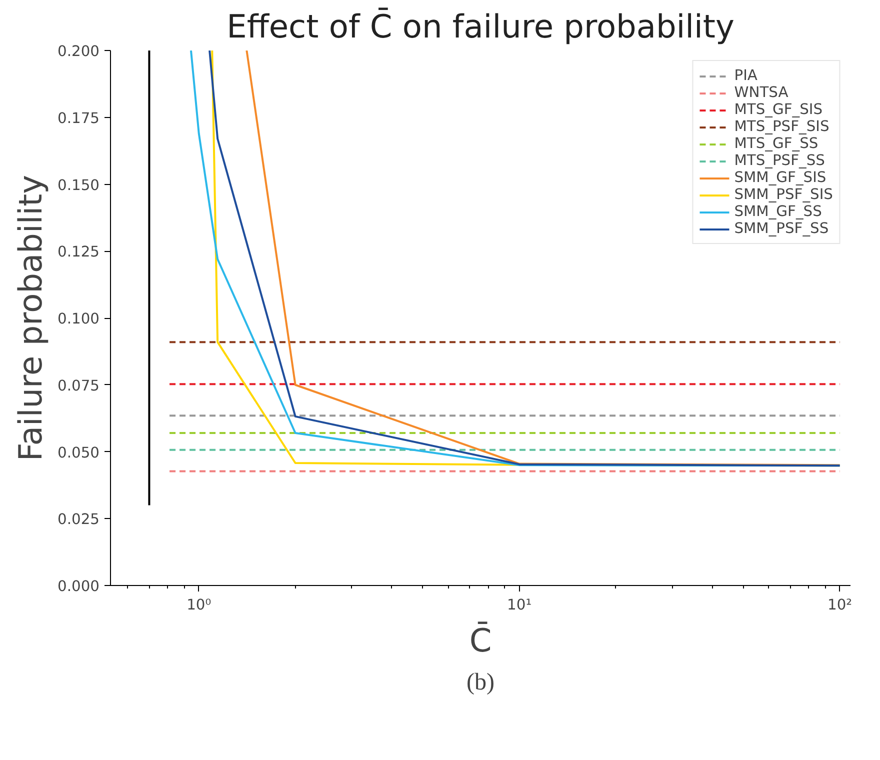 This screenshot has width=880, height=760. I want to click on x-tick-label: 10², so click(840, 605).